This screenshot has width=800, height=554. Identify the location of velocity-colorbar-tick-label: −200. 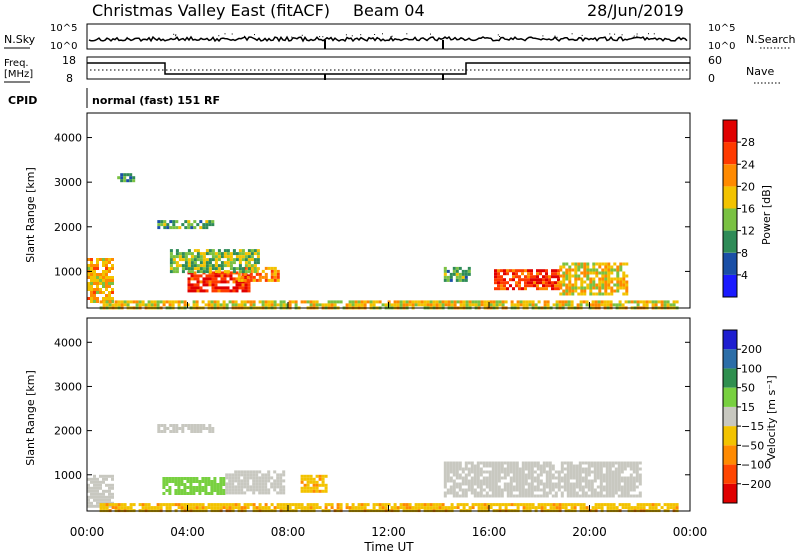
(756, 484).